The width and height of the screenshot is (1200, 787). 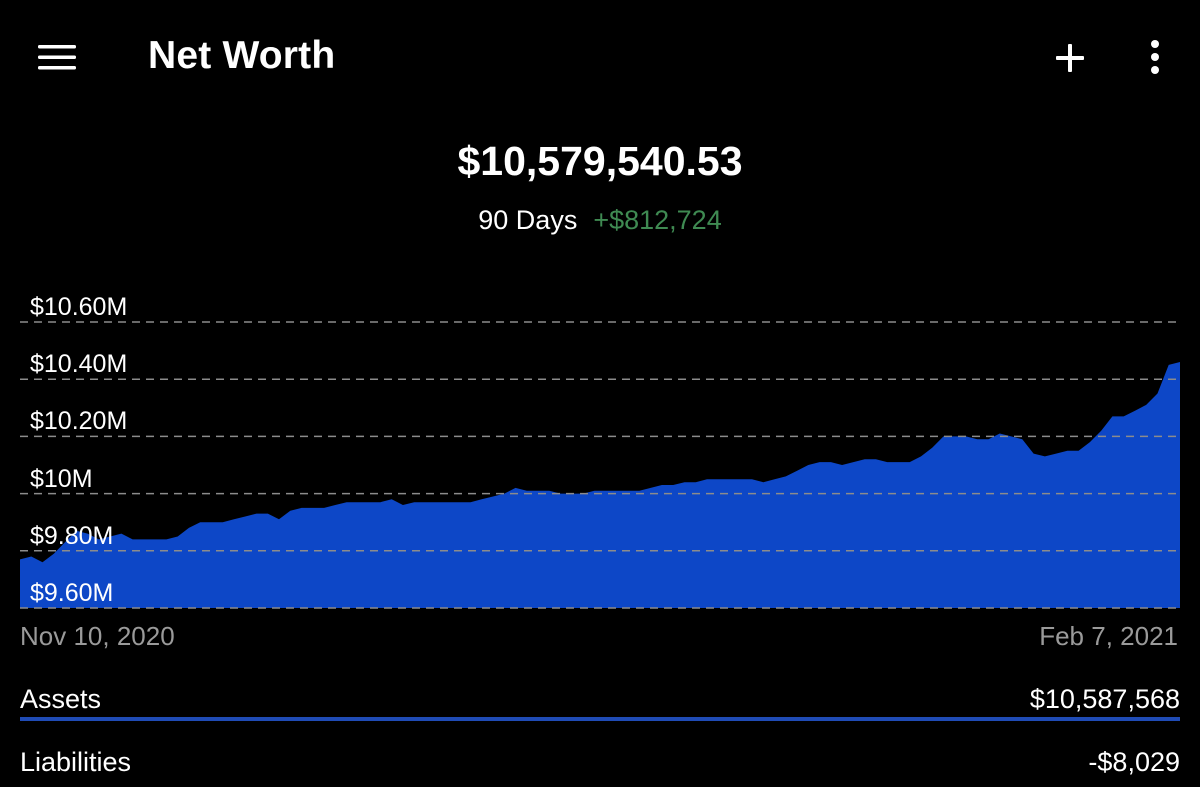 What do you see at coordinates (600, 704) in the screenshot?
I see `assets-row: Assets $10,587,568` at bounding box center [600, 704].